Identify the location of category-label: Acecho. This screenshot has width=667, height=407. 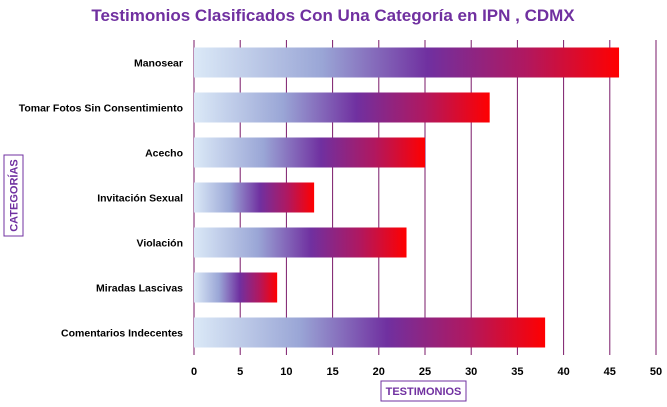
(164, 154).